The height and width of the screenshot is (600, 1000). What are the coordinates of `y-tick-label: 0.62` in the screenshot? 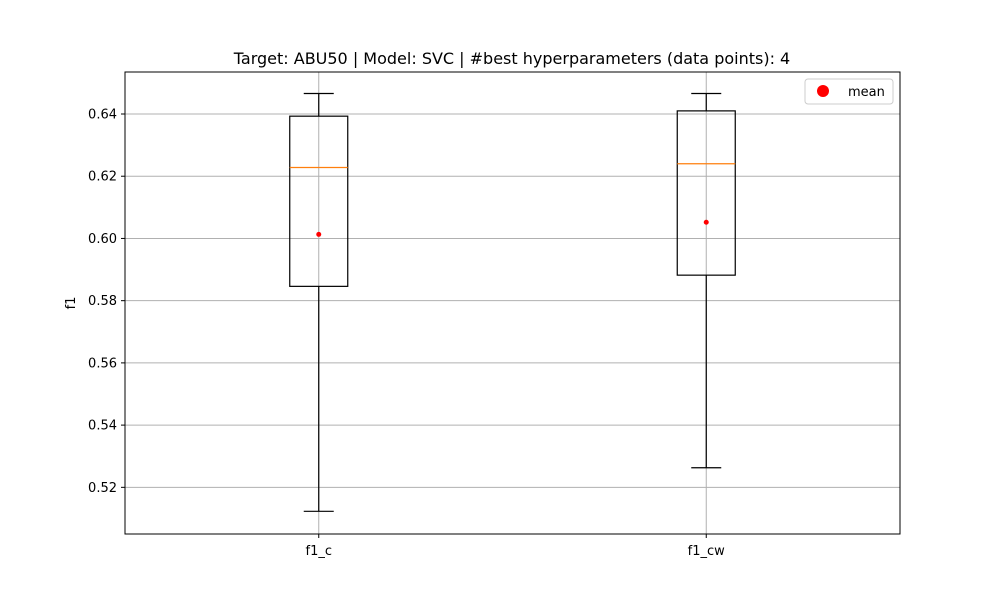 It's located at (102, 177).